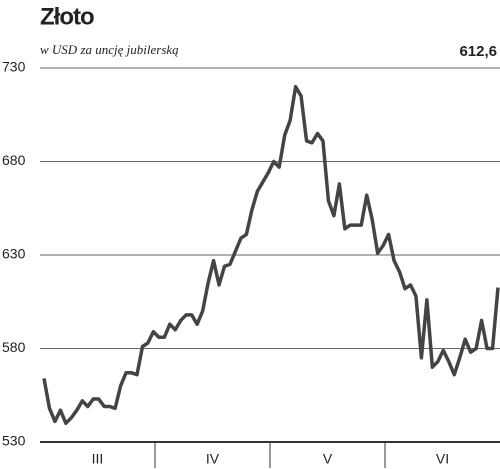 The image size is (500, 469). I want to click on x-tick-label: V, so click(328, 459).